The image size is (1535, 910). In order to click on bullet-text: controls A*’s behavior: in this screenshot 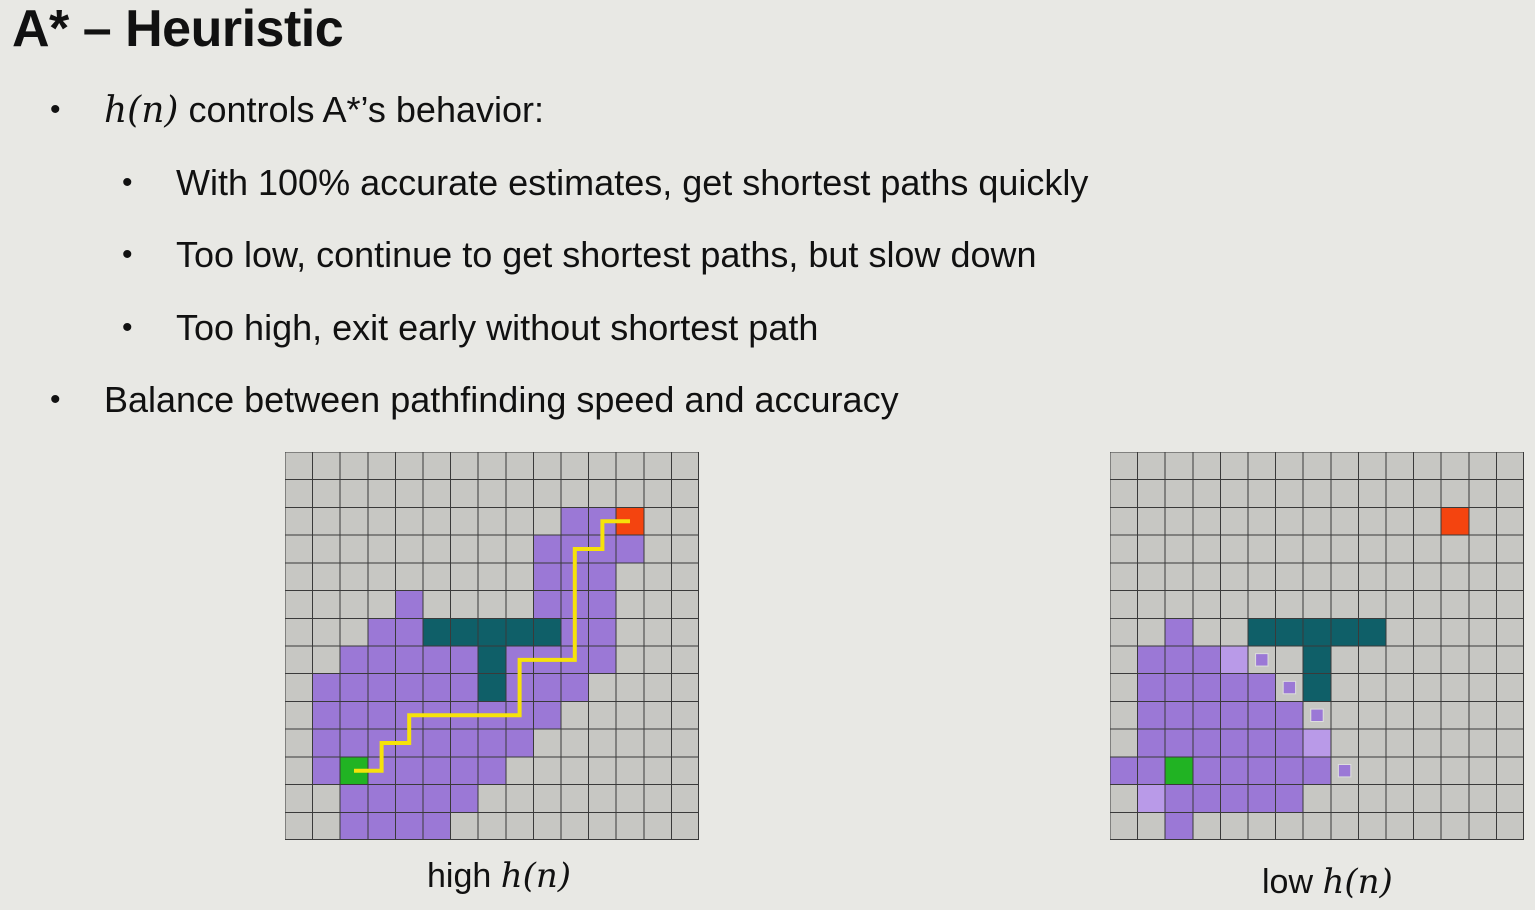, I will do `click(361, 109)`.